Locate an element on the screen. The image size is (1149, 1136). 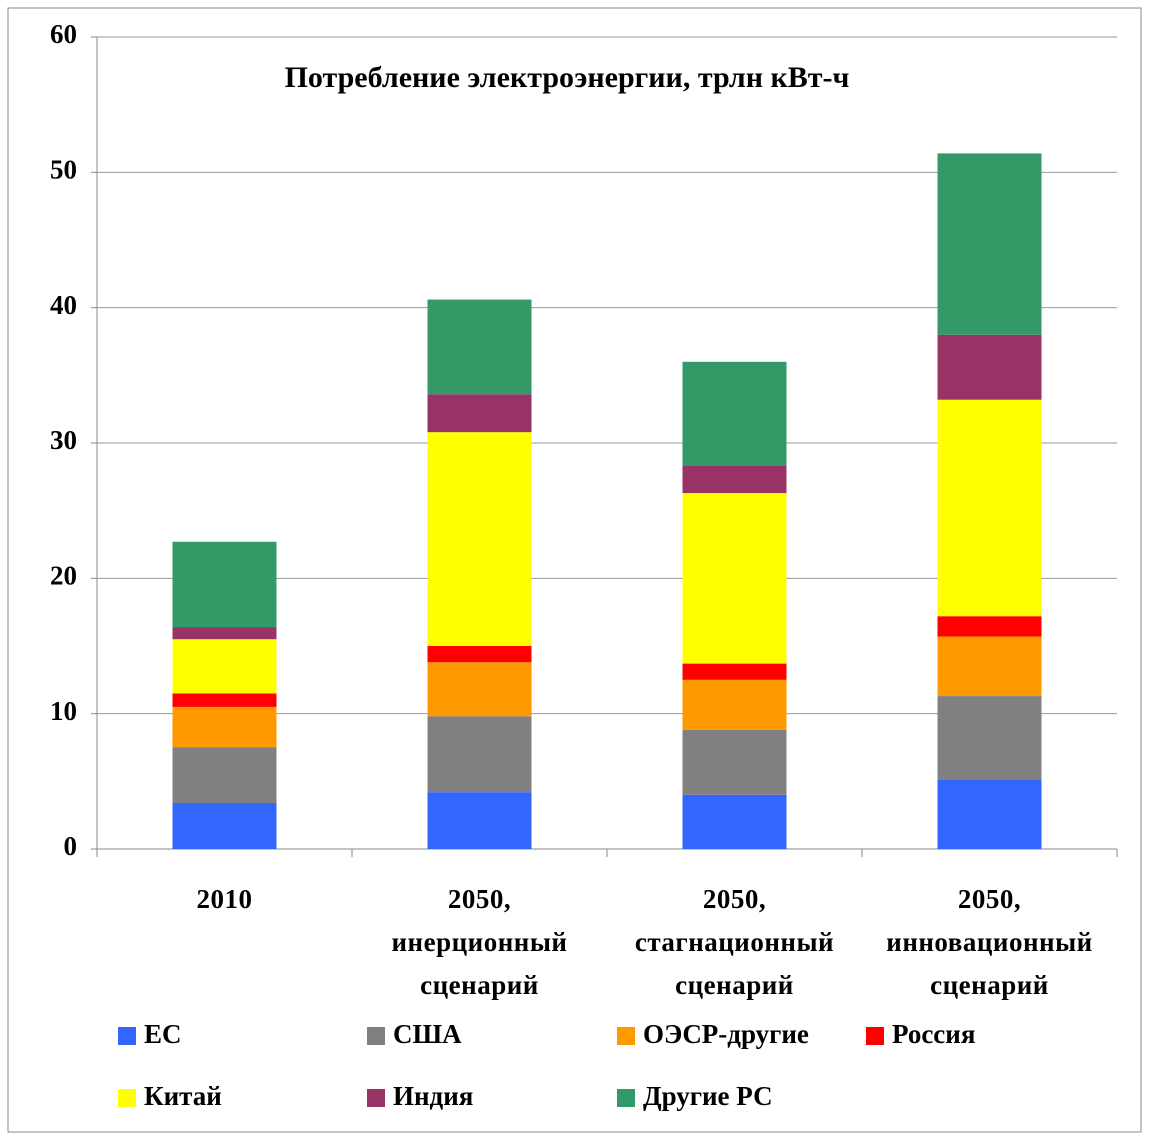
chart-title: Потребление электроэнергии, трлн кВт-ч is located at coordinates (567, 77).